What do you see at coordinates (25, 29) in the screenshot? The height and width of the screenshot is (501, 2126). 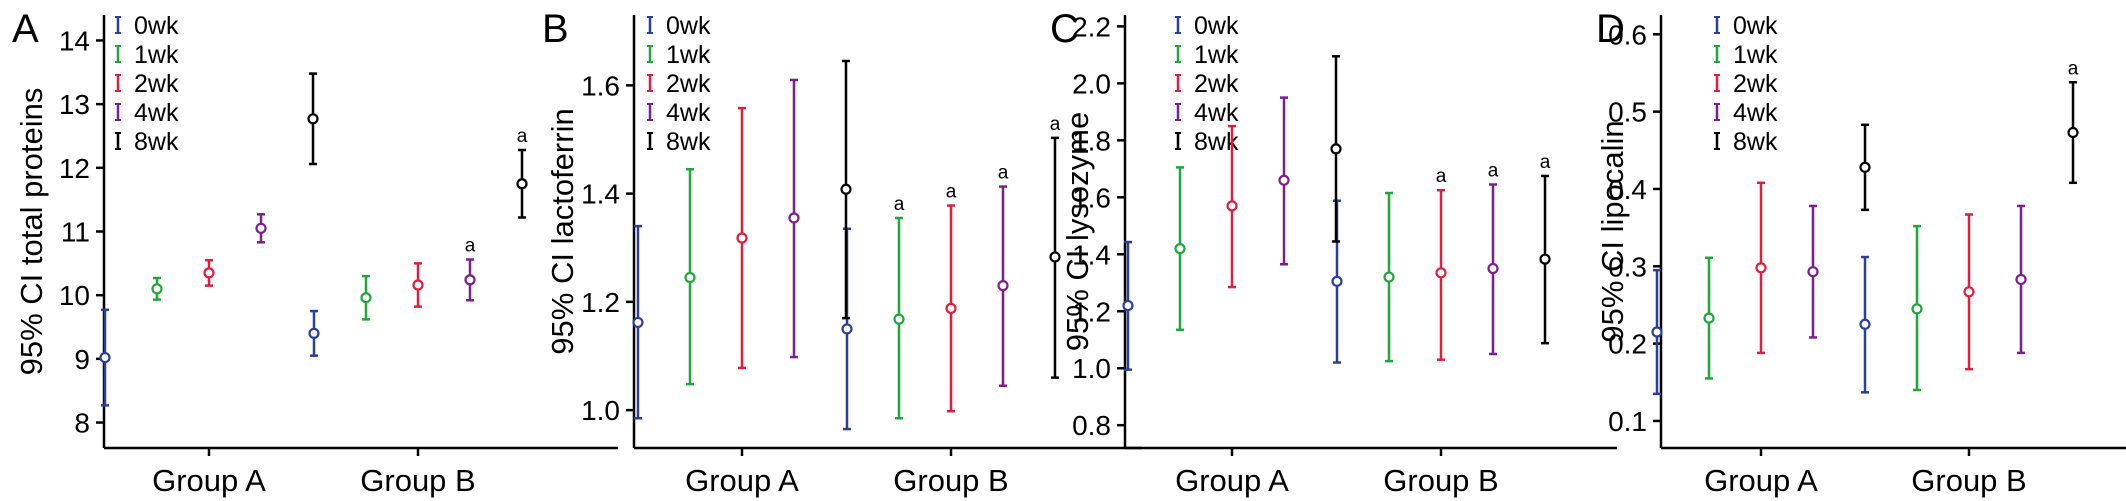 I see `panel-letter: A` at bounding box center [25, 29].